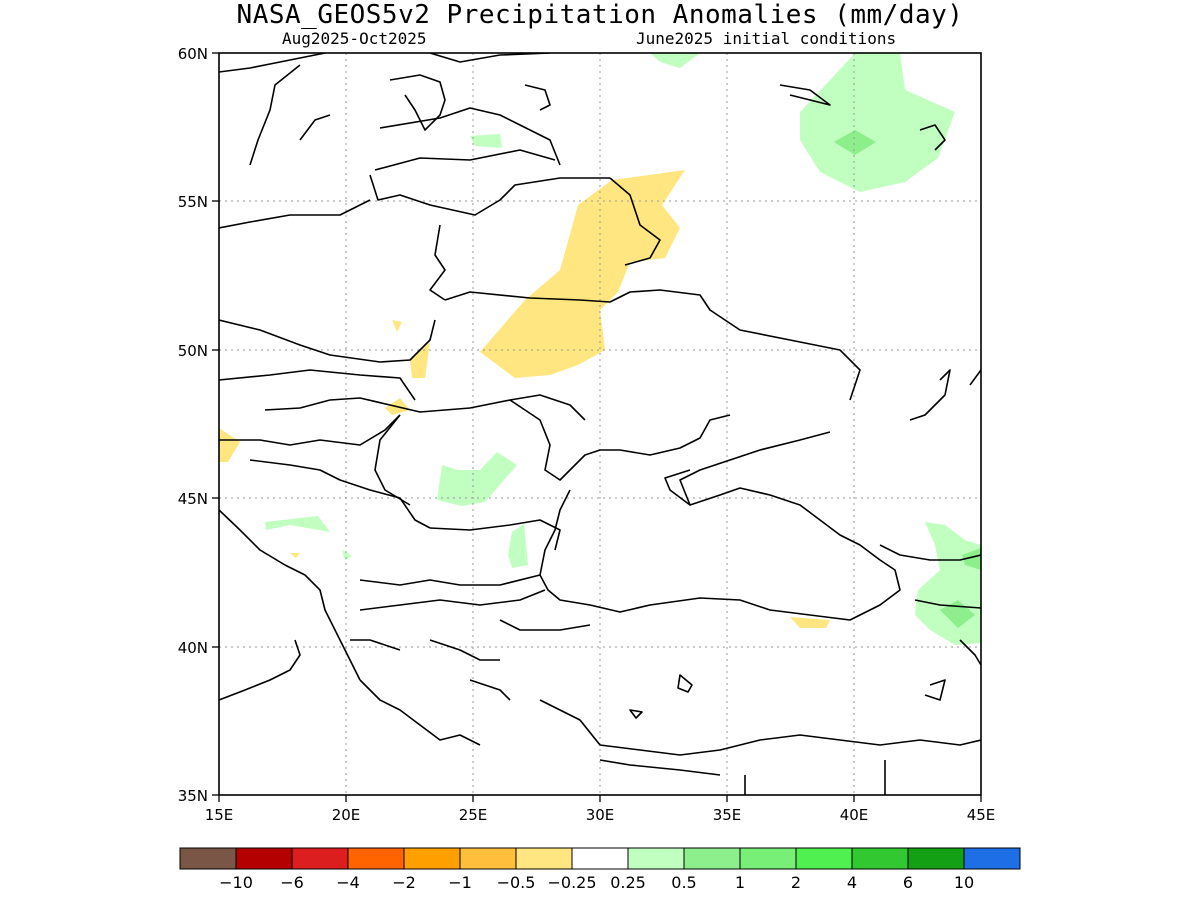 This screenshot has height=900, width=1200. I want to click on wet-baltic, so click(486, 141).